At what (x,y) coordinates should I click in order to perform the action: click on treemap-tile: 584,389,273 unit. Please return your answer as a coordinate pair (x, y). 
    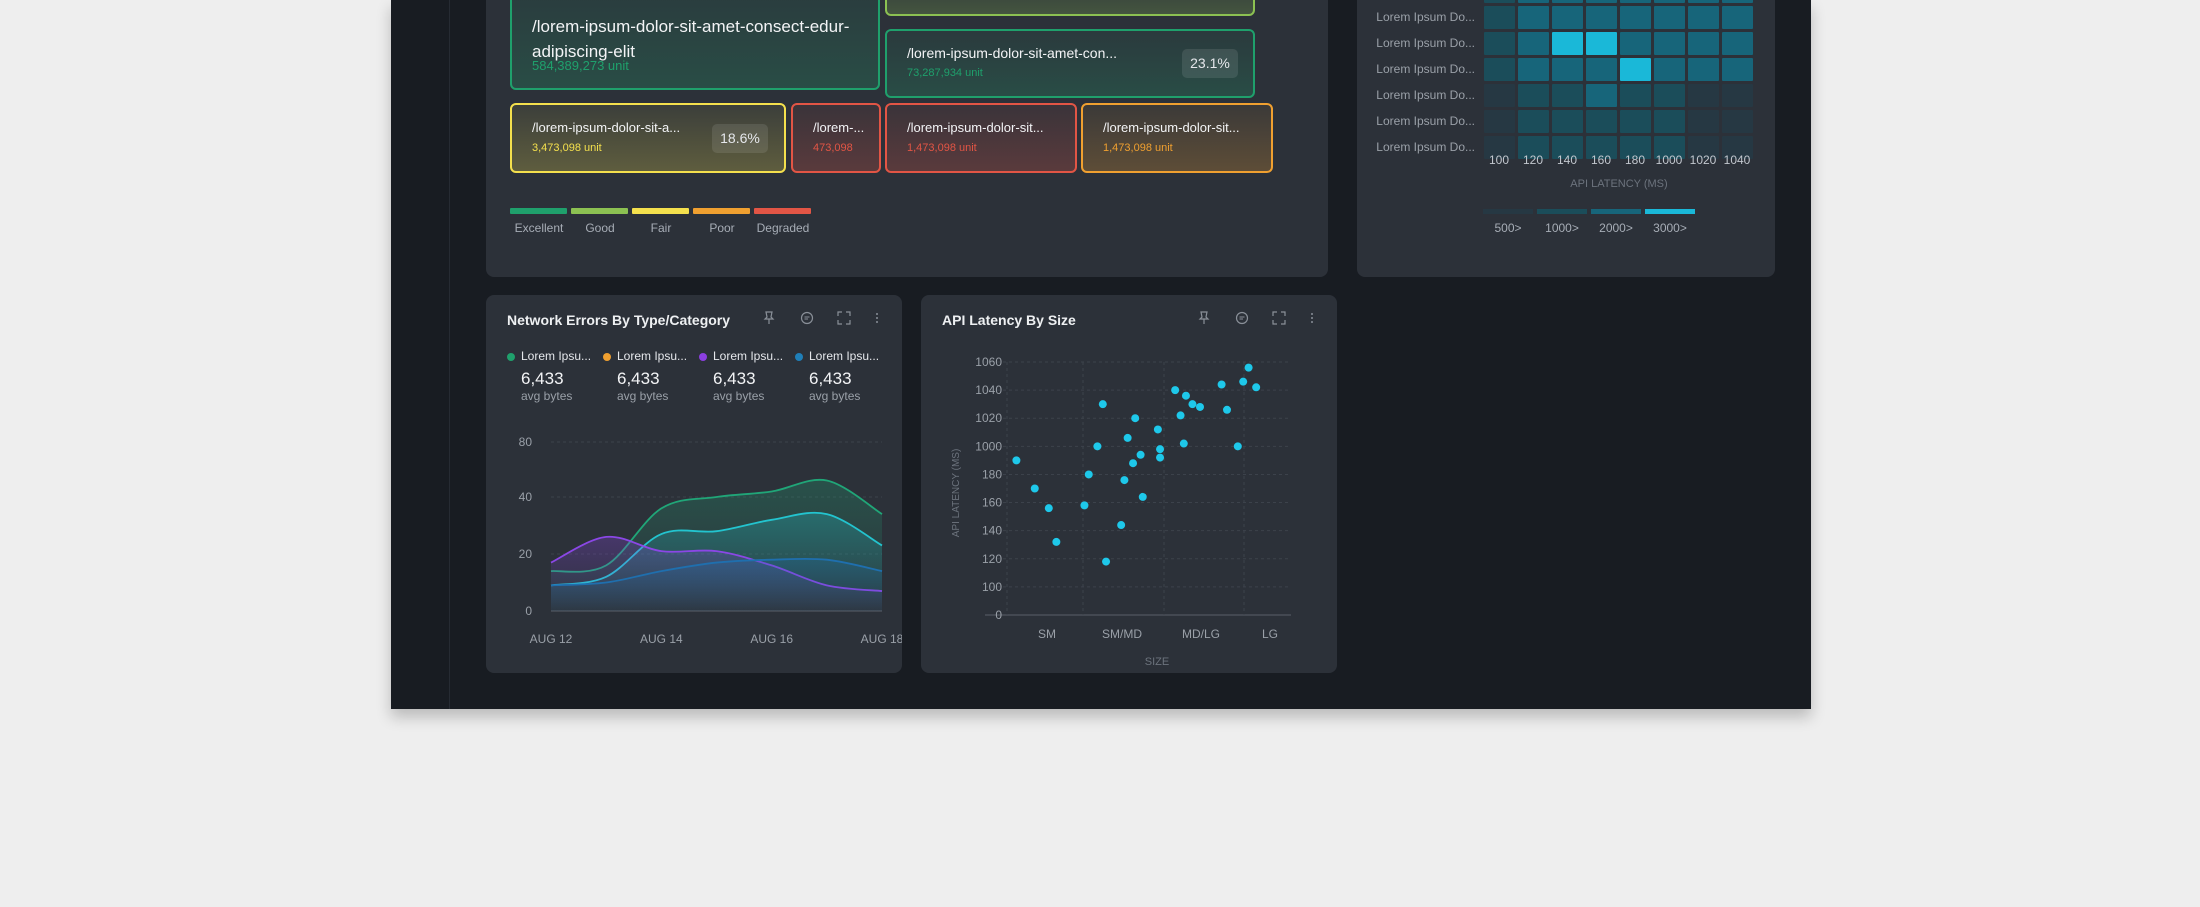
    Looking at the image, I should click on (1070, 8).